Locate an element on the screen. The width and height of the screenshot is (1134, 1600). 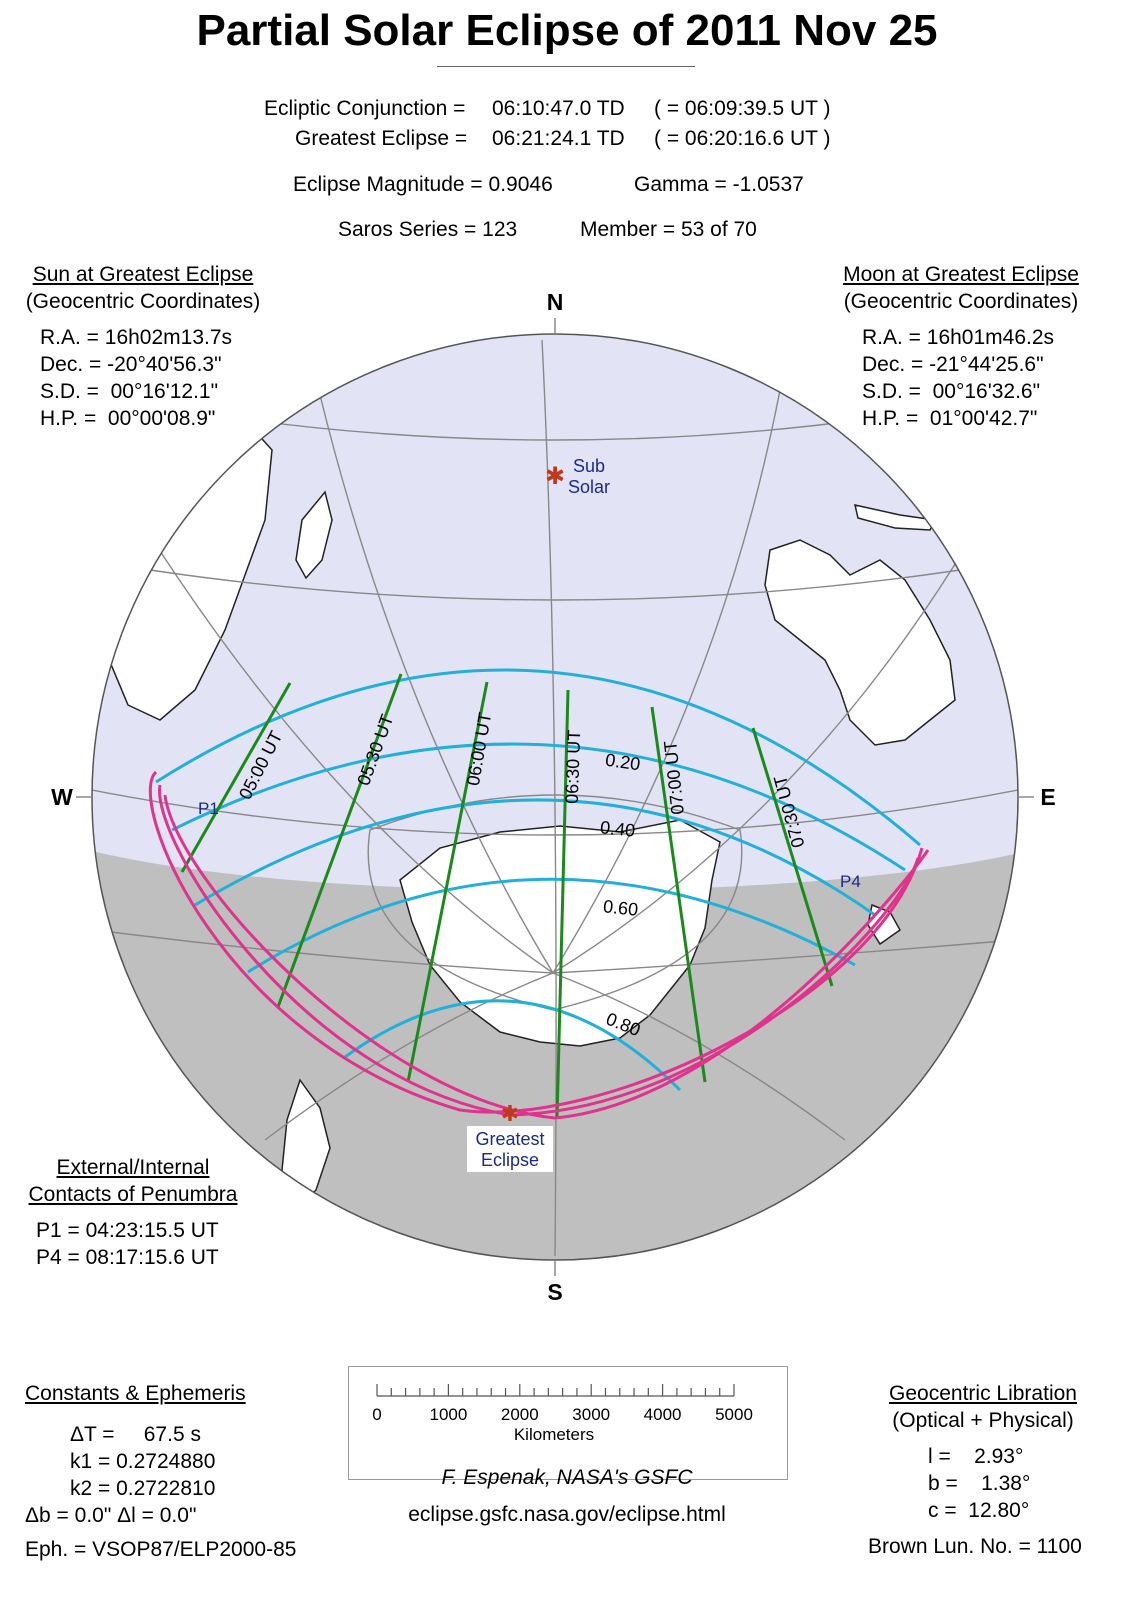
saros-series: Saros Series = 123 is located at coordinates (428, 229).